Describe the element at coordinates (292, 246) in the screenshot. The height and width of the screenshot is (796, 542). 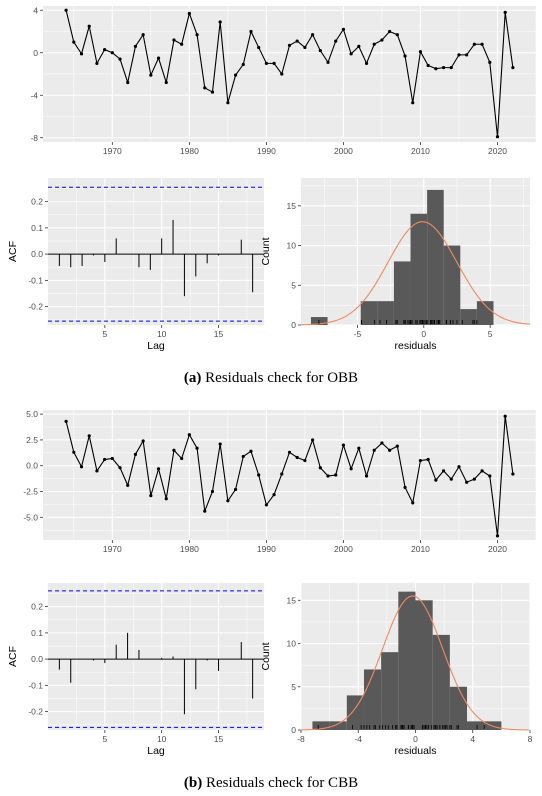
I see `a_hist-y-tick-label: 10` at that location.